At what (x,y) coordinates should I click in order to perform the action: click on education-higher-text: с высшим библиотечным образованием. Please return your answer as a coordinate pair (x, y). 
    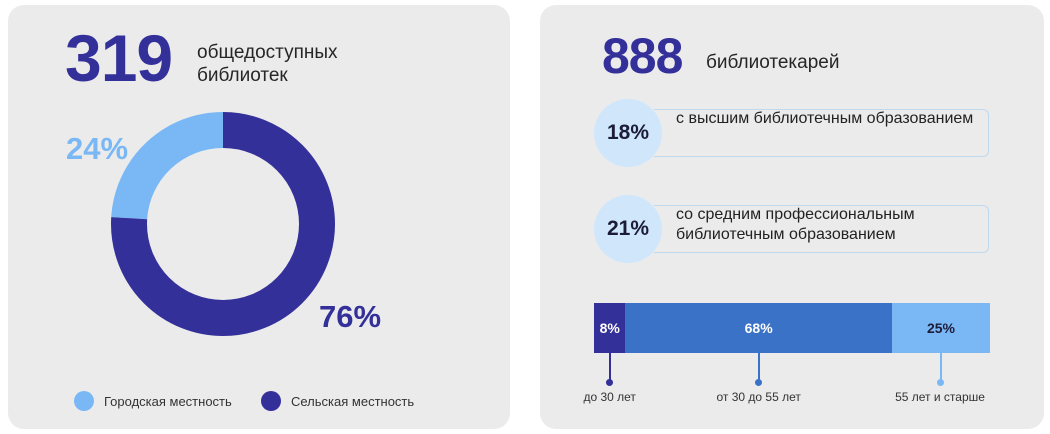
    Looking at the image, I should click on (825, 118).